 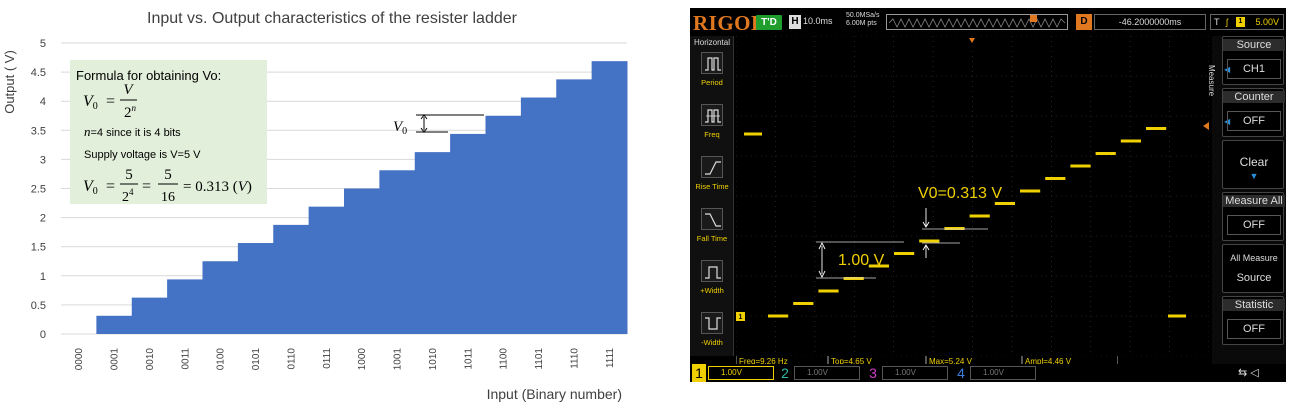 I want to click on channel-2-status: 2 1.00V, so click(x=822, y=373).